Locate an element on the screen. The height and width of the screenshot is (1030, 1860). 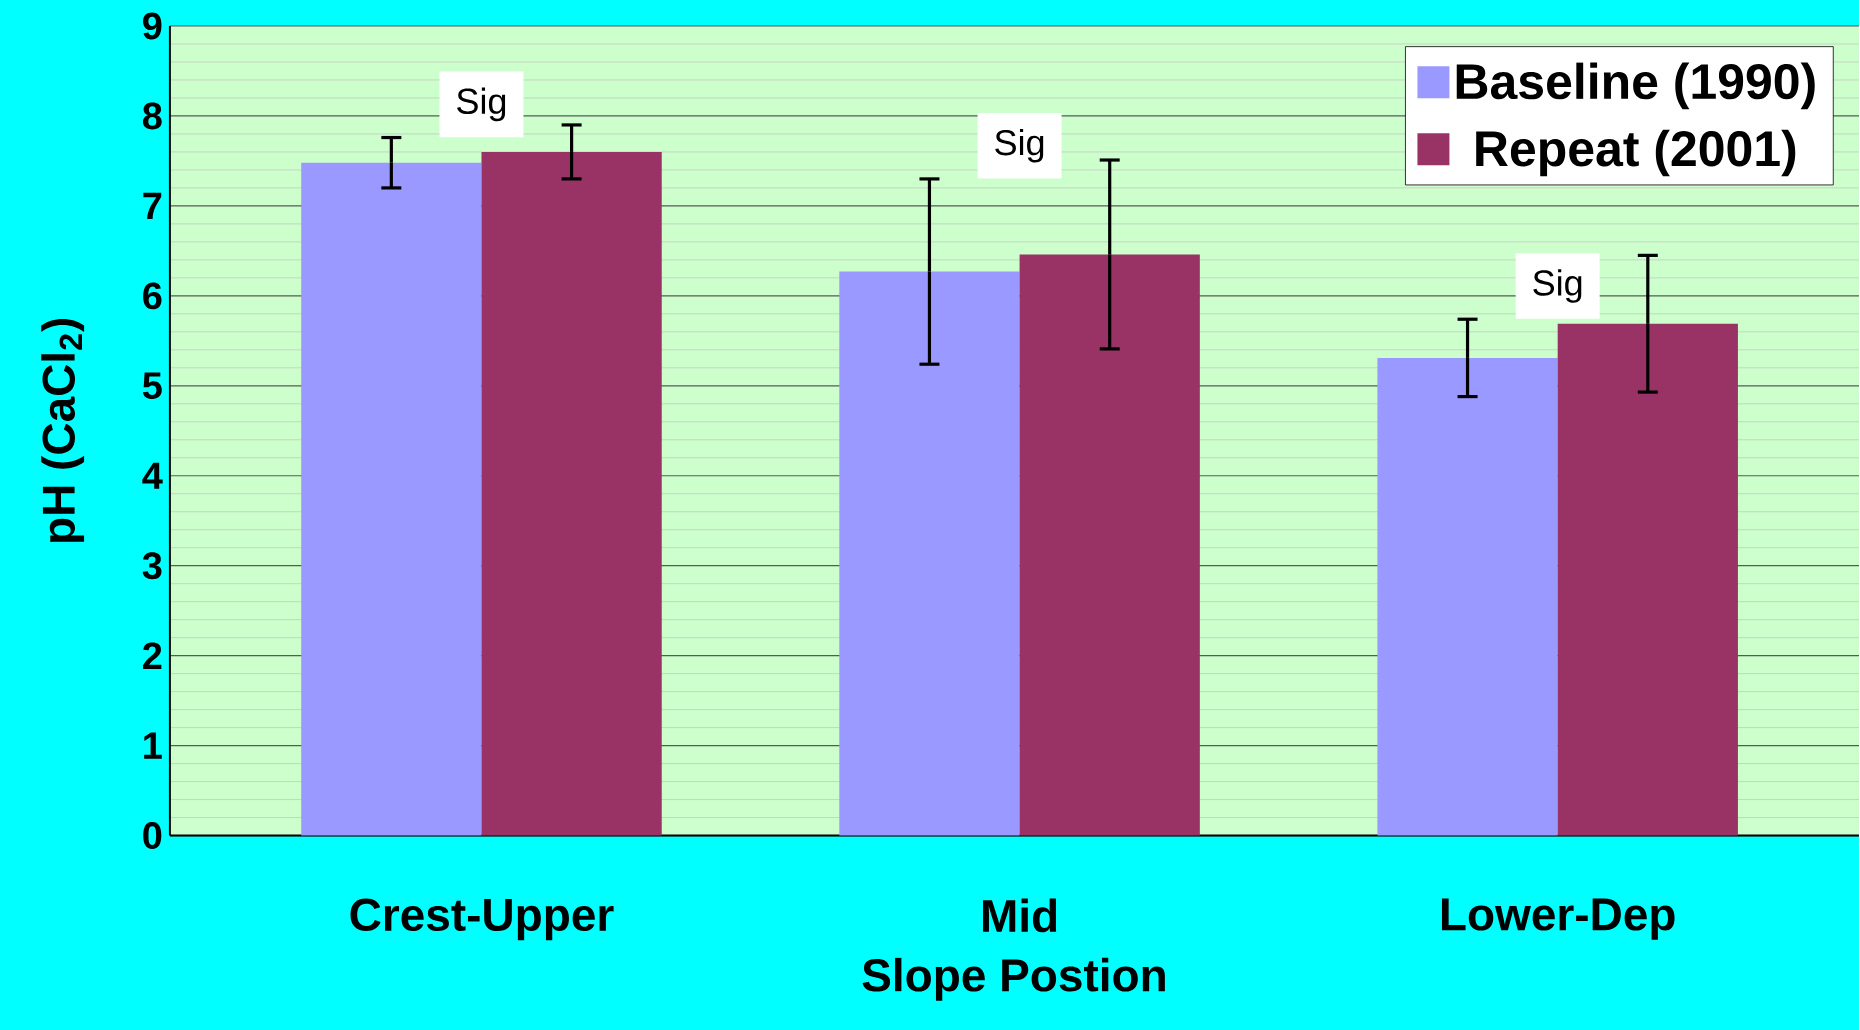
x-axis-title: Slope Postion is located at coordinates (1013, 979).